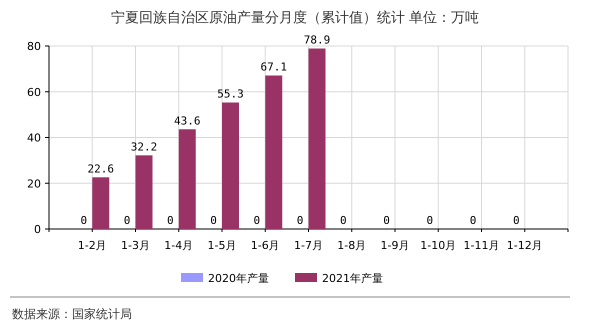 The height and width of the screenshot is (330, 590). What do you see at coordinates (524, 245) in the screenshot?
I see `x-tick-label: 1-12月` at bounding box center [524, 245].